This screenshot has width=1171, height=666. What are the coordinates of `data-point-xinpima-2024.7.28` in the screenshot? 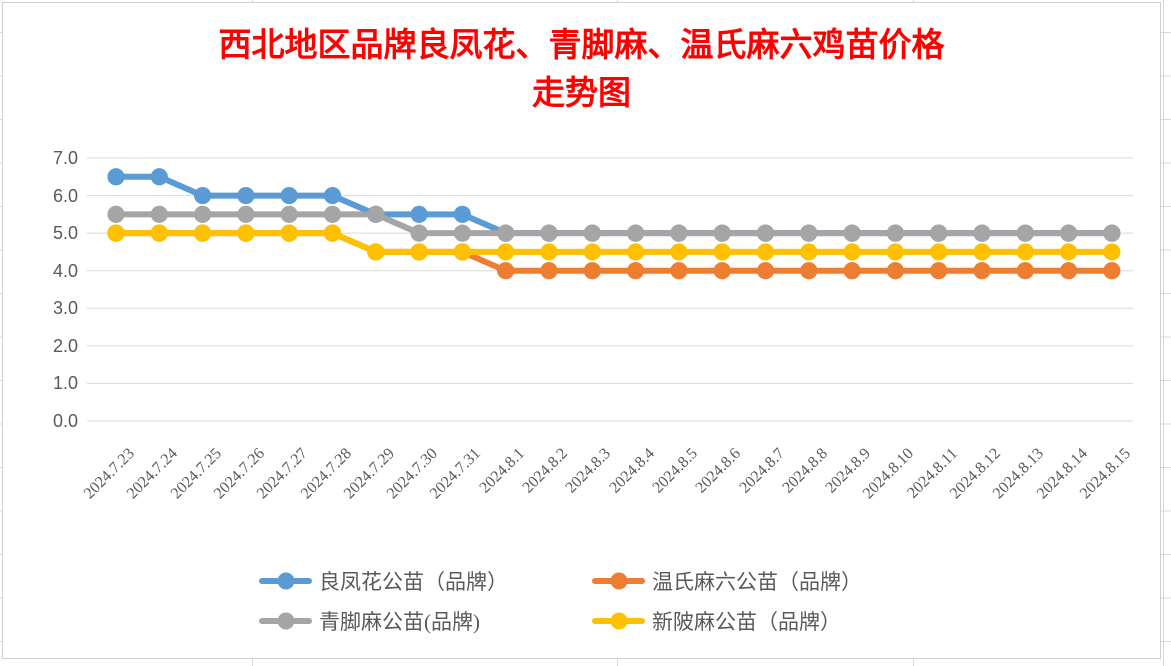 It's located at (332, 233).